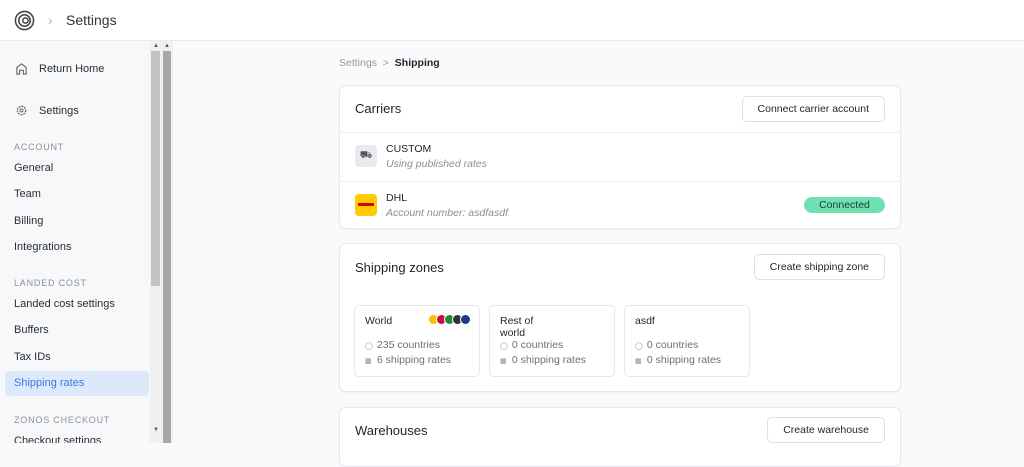 Image resolution: width=1024 pixels, height=467 pixels. Describe the element at coordinates (72, 69) in the screenshot. I see `sidebar-item-return-home: Return Home` at that location.